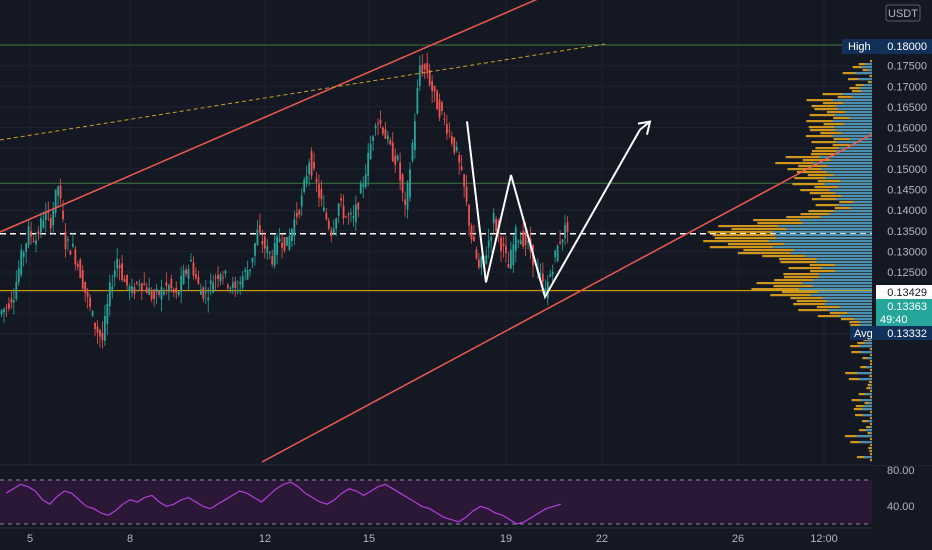  I want to click on time-tick-labels: 5 8 12 15 19 22 26 12:00, so click(432, 539).